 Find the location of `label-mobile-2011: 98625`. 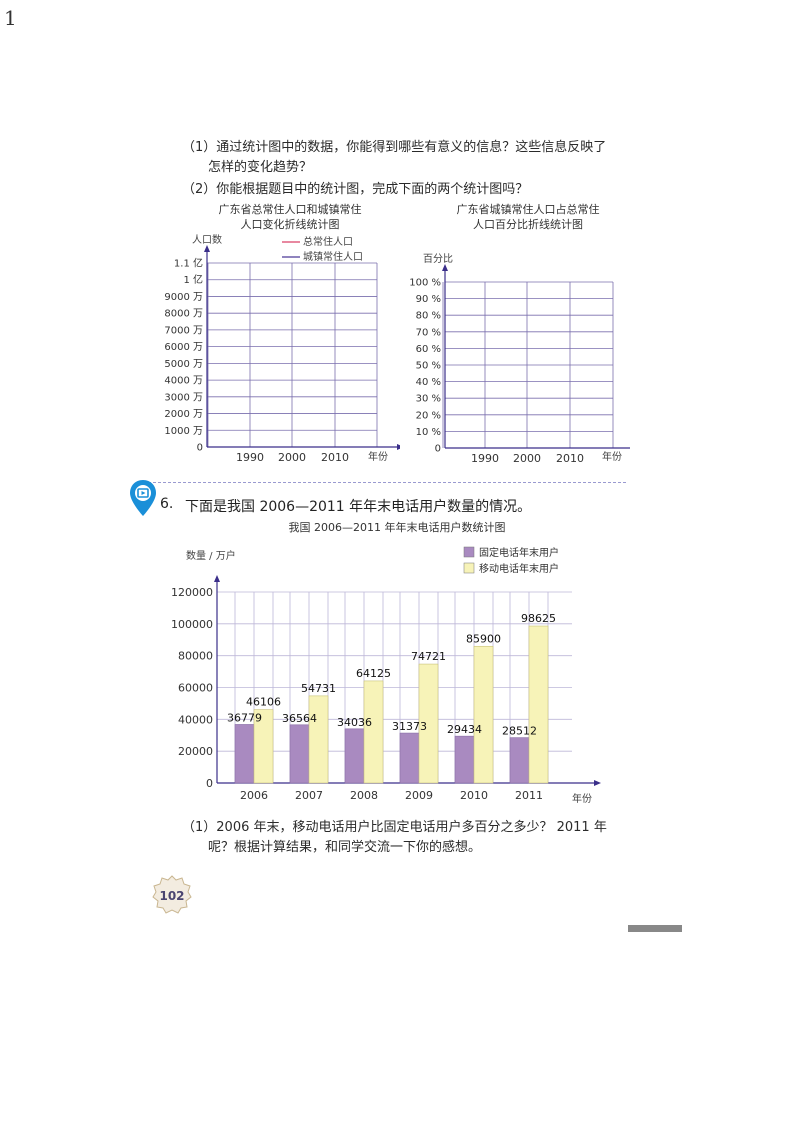

label-mobile-2011: 98625 is located at coordinates (538, 618).